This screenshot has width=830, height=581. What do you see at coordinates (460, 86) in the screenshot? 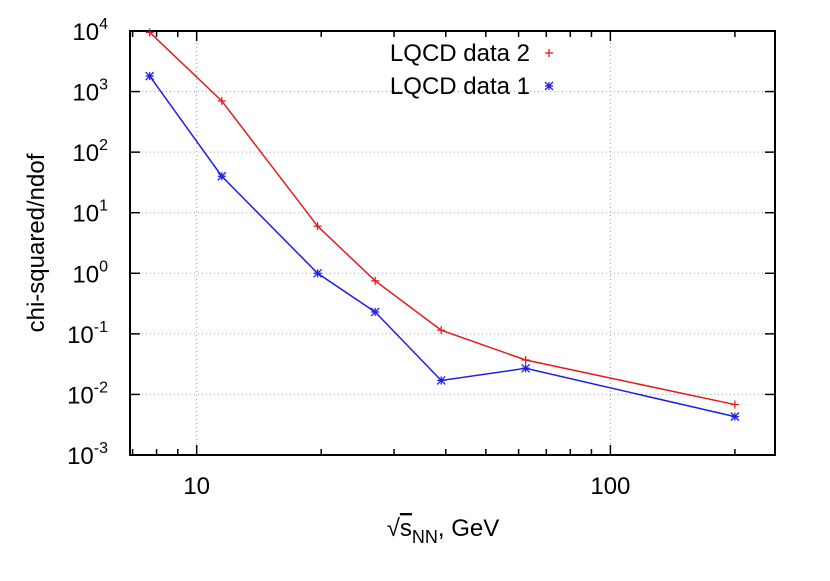
I see `legend-label: LQCD data 1` at bounding box center [460, 86].